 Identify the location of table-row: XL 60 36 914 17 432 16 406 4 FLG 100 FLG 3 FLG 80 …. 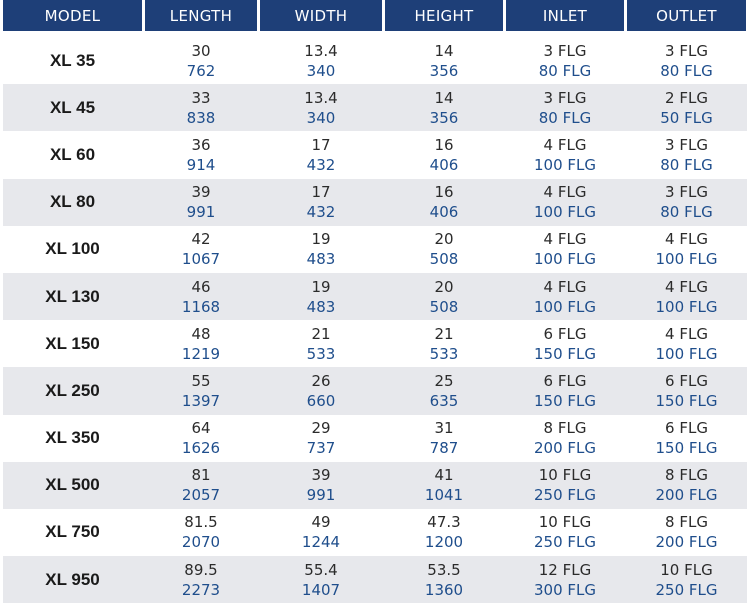
(375, 154).